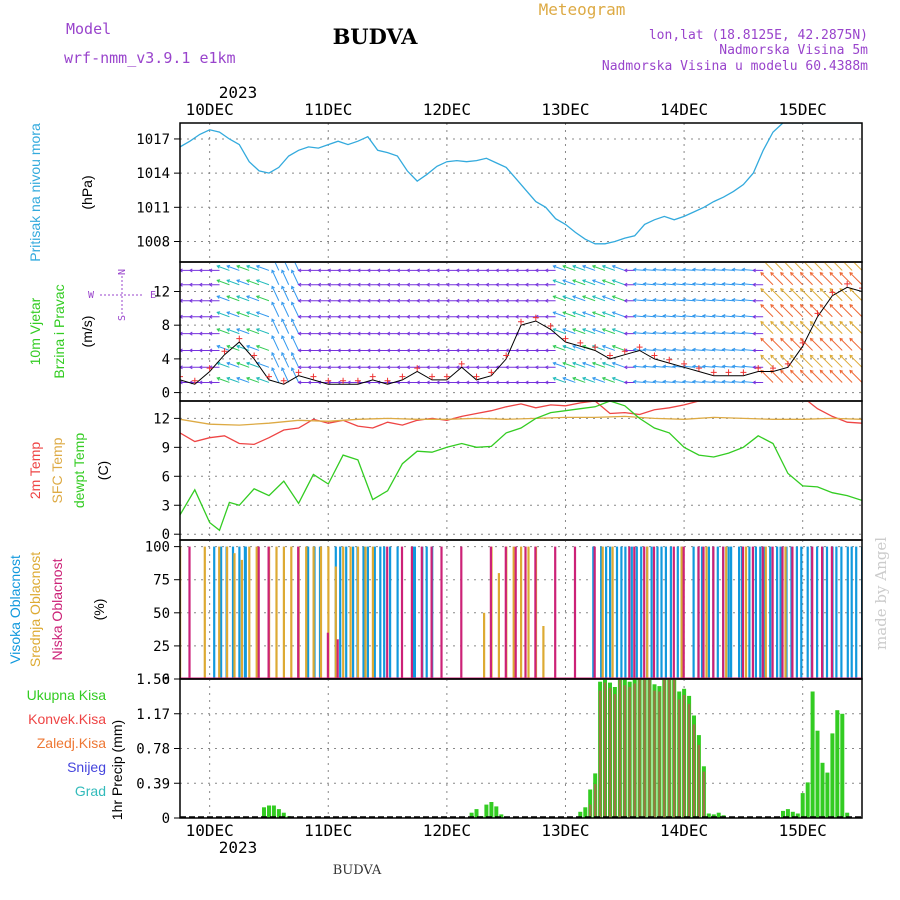 The height and width of the screenshot is (900, 900). What do you see at coordinates (166, 680) in the screenshot?
I see `y-tick-label: 0` at bounding box center [166, 680].